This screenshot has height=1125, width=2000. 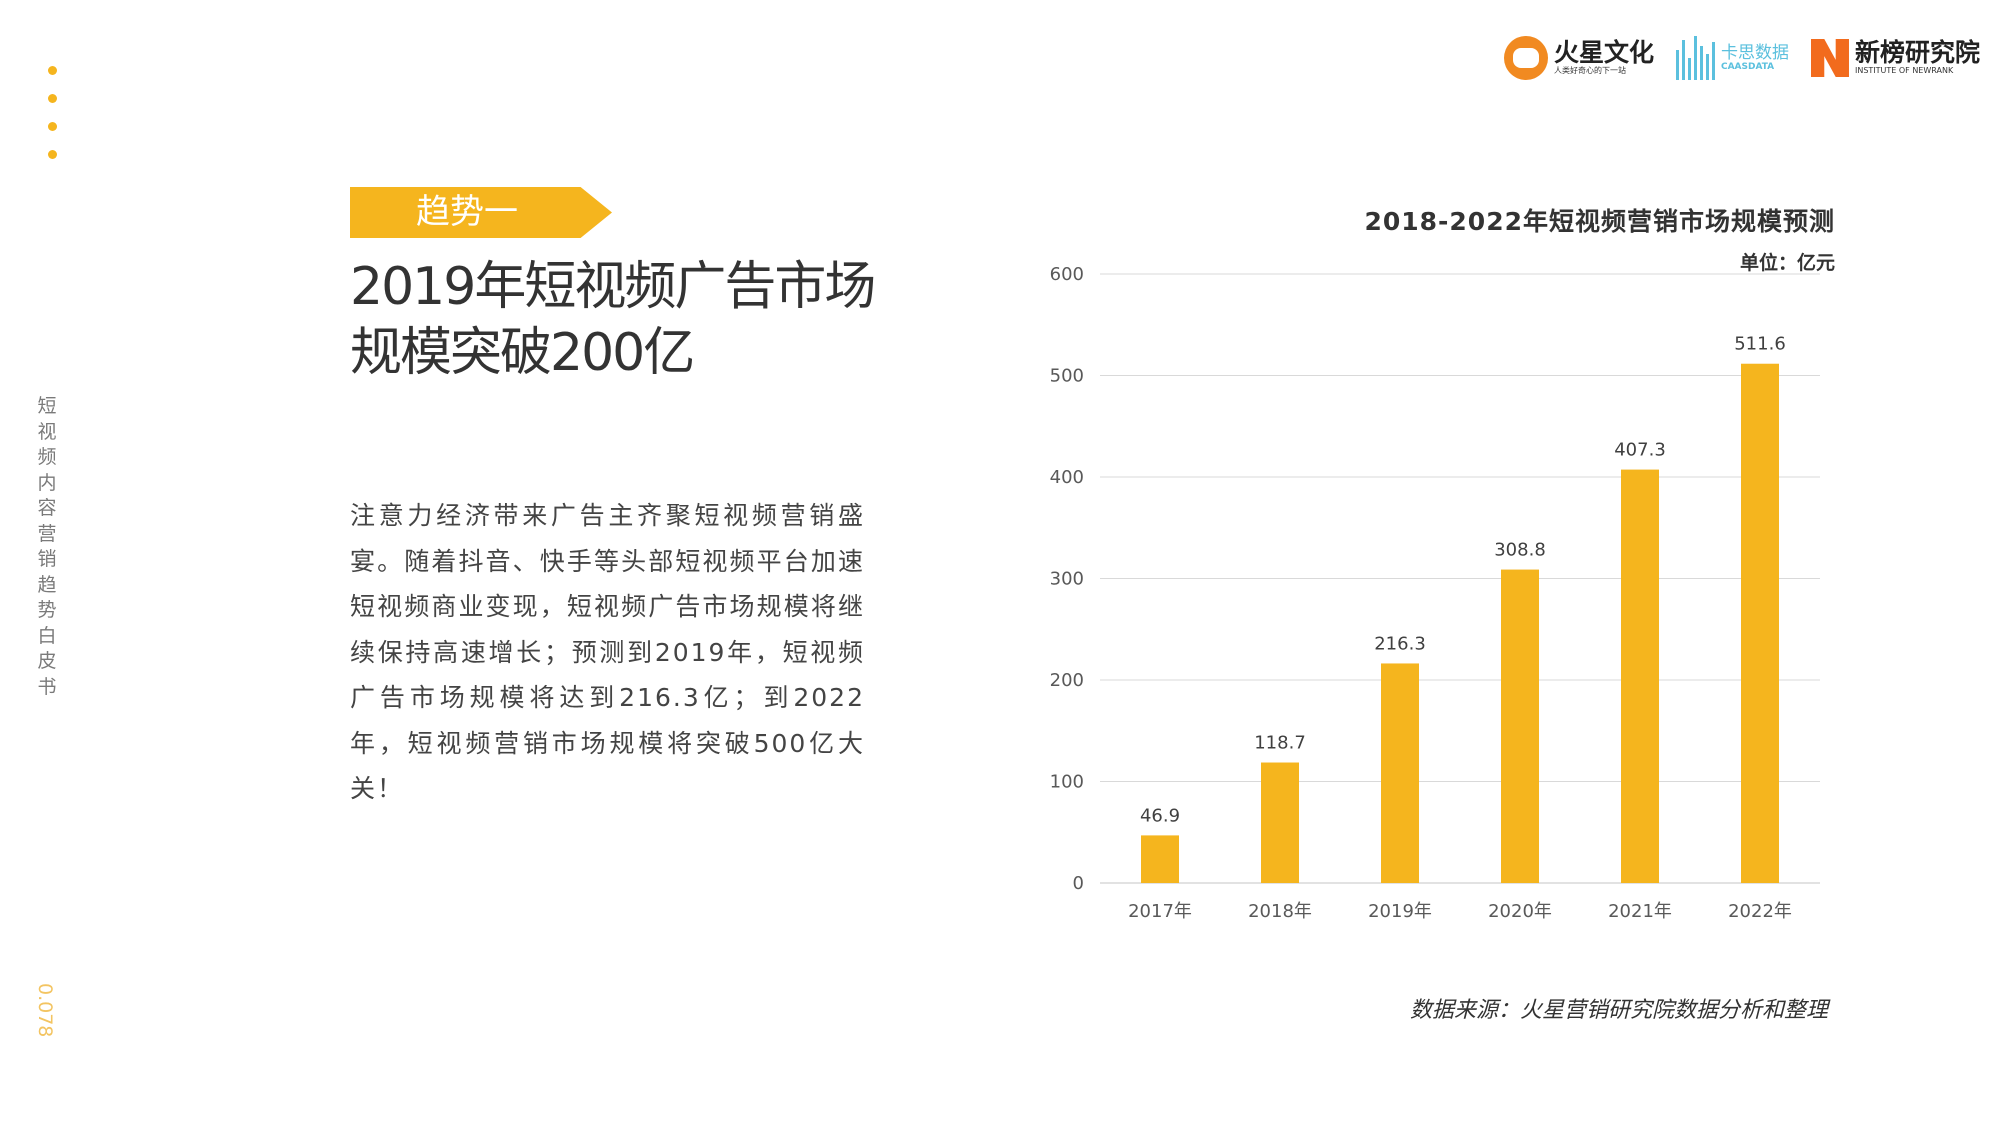 I want to click on chart-title: 2018-2022年短视频营销市场规模预测, so click(x=1599, y=221).